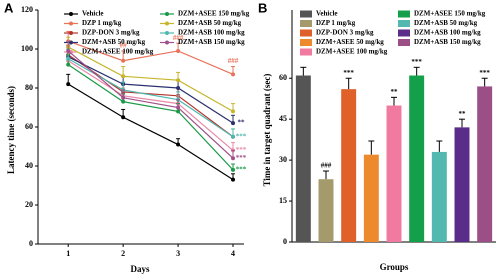 This screenshot has height=278, width=500. Describe the element at coordinates (27, 9) in the screenshot. I see `y-tick-label: 120` at that location.